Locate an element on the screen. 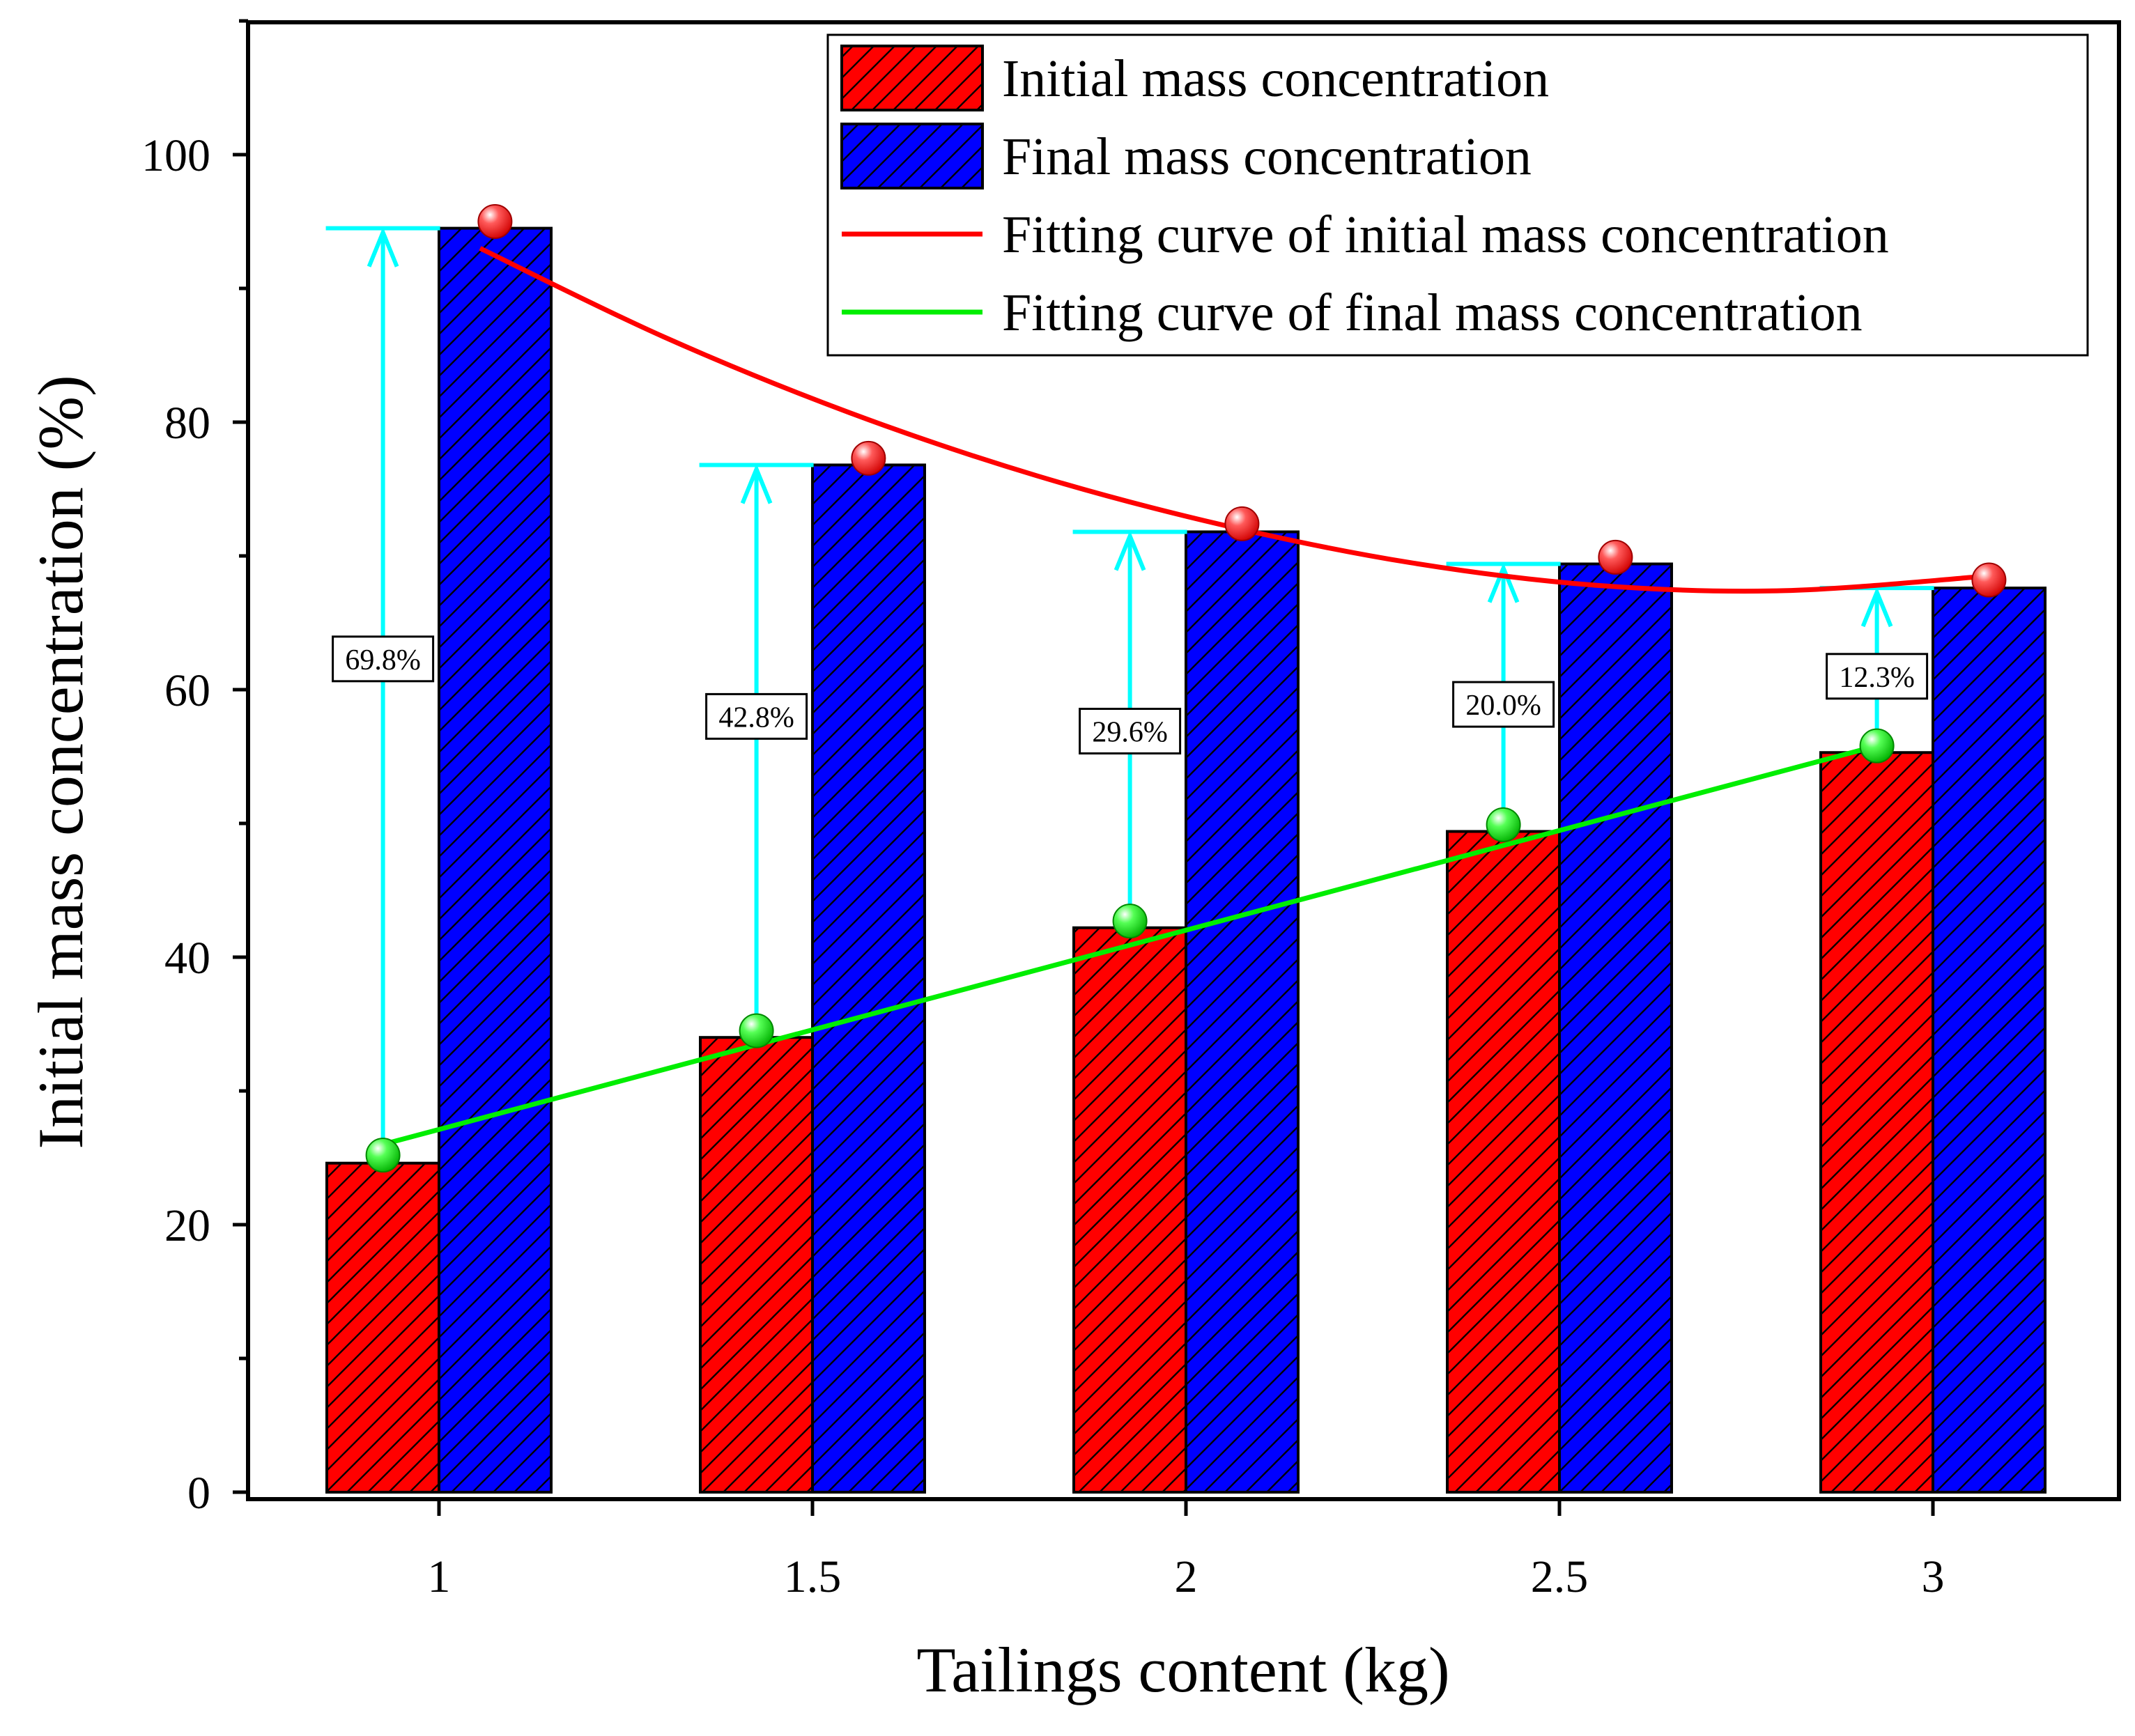 This screenshot has width=2135, height=1736. diff-label-1: 42.8% is located at coordinates (756, 718).